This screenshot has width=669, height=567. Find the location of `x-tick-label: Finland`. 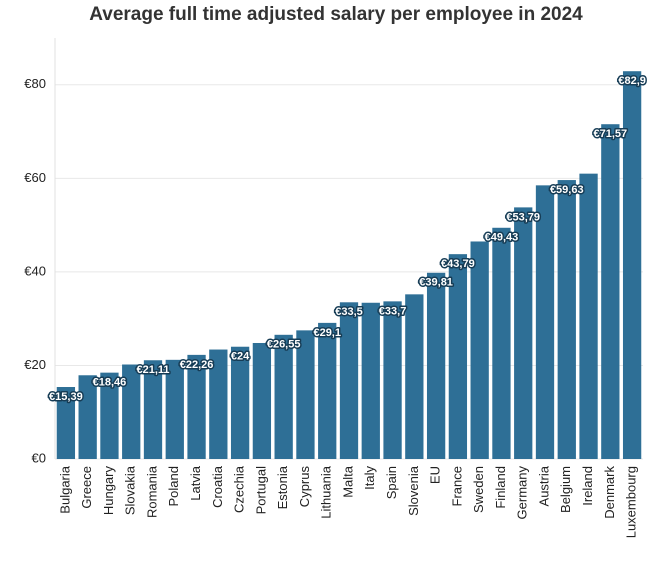

x-tick-label: Finland is located at coordinates (500, 487).